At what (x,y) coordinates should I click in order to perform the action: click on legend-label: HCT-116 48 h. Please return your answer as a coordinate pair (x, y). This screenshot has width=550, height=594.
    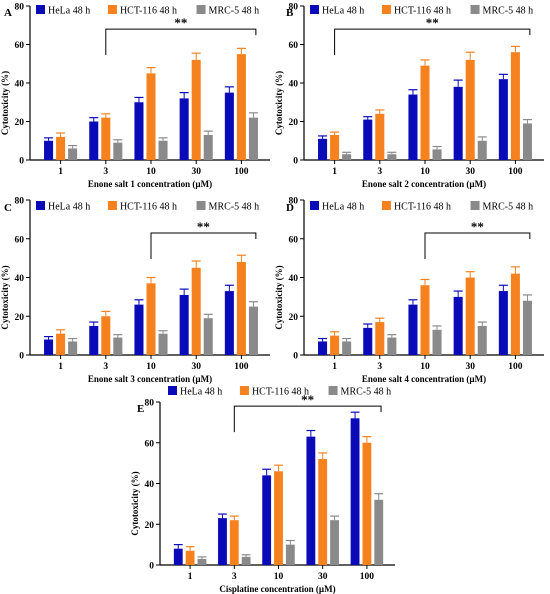
    Looking at the image, I should click on (422, 11).